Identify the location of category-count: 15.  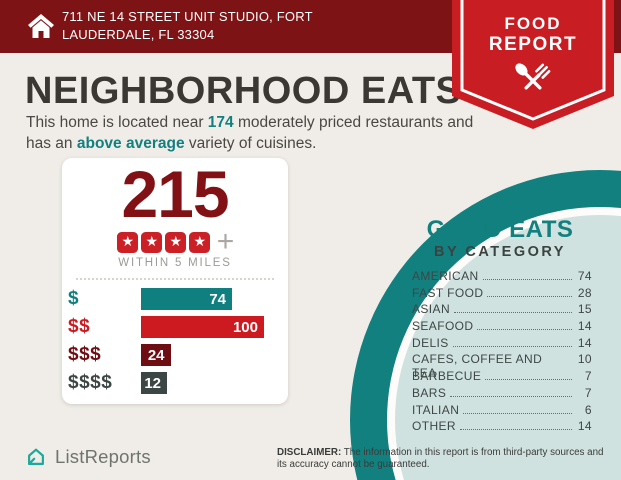
(584, 309).